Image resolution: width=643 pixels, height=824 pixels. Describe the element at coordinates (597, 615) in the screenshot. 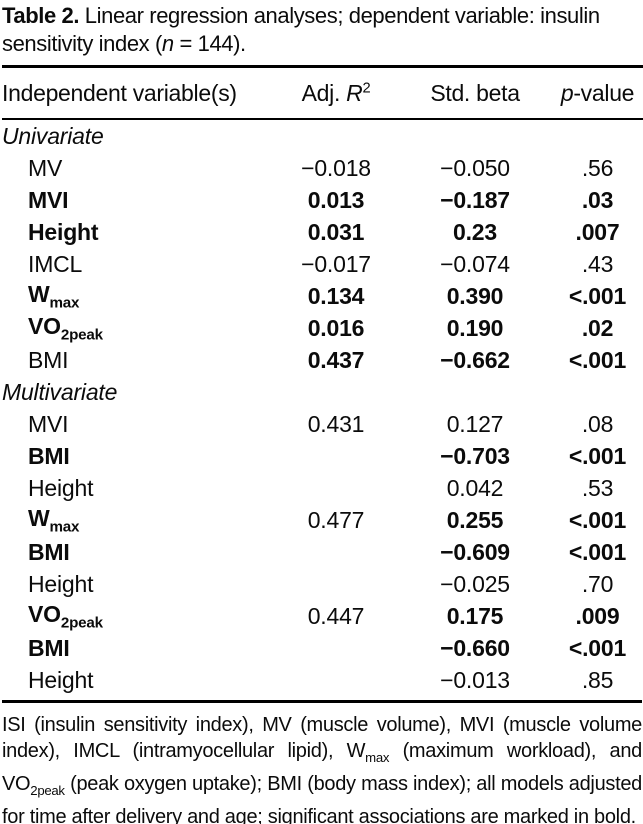

I see `cell-p-value: .009` at that location.